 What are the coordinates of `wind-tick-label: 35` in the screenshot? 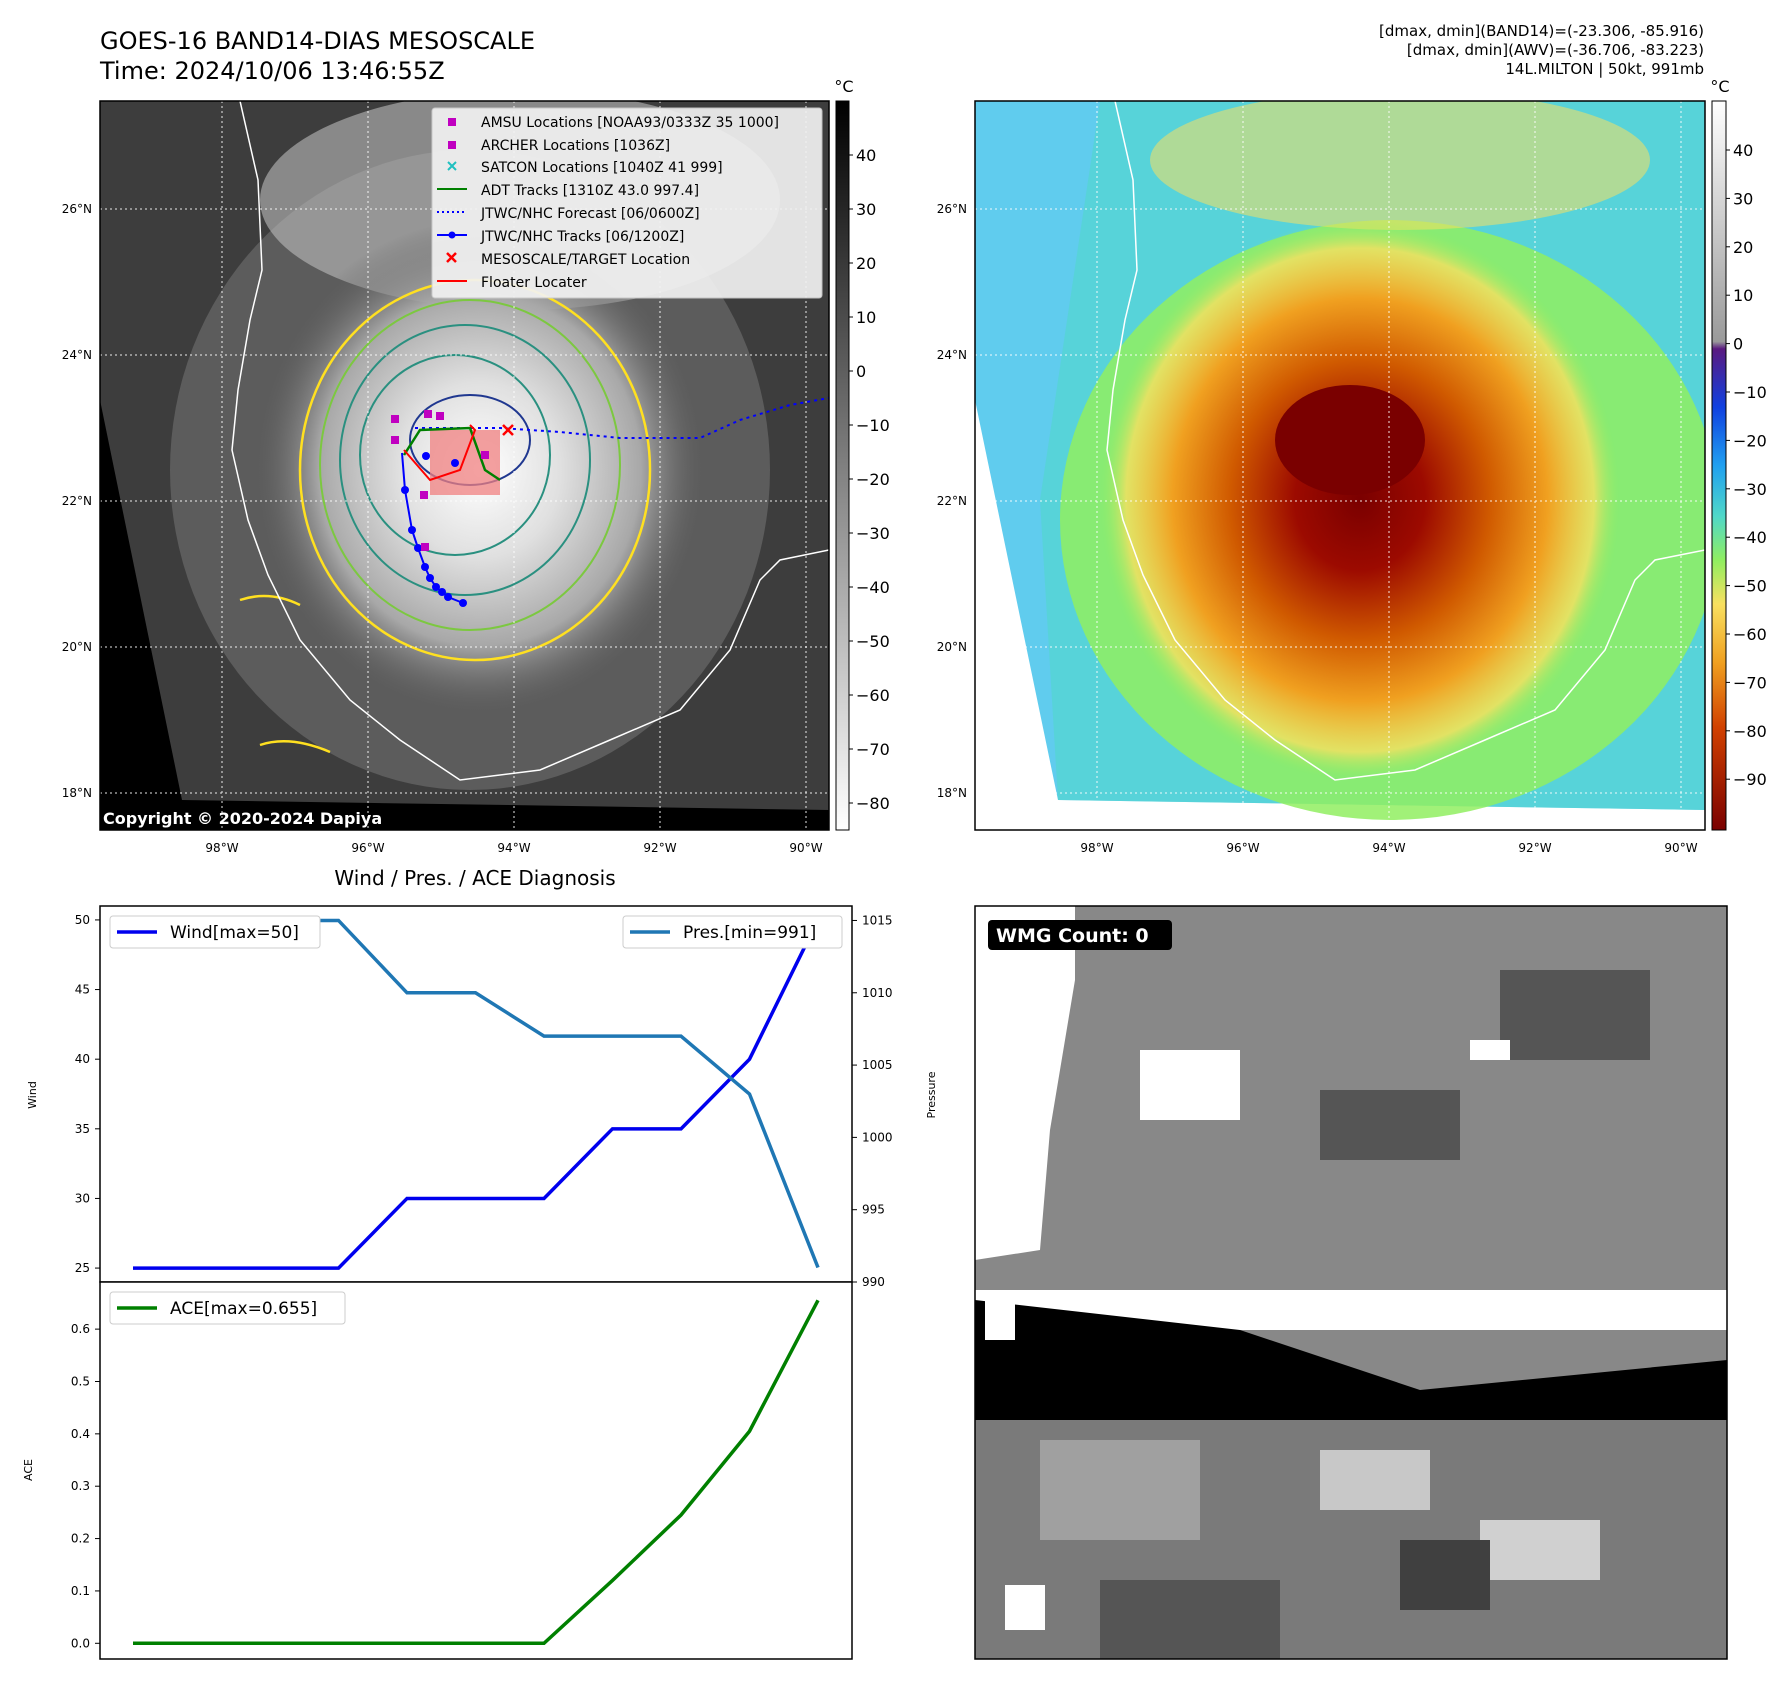 It's located at (82, 1129).